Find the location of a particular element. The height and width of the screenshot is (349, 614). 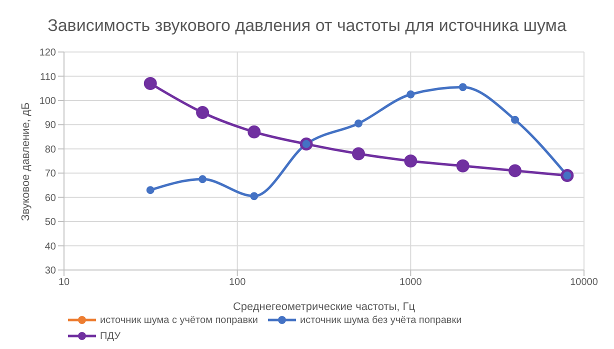

y-tick-label: 50 is located at coordinates (50, 222).